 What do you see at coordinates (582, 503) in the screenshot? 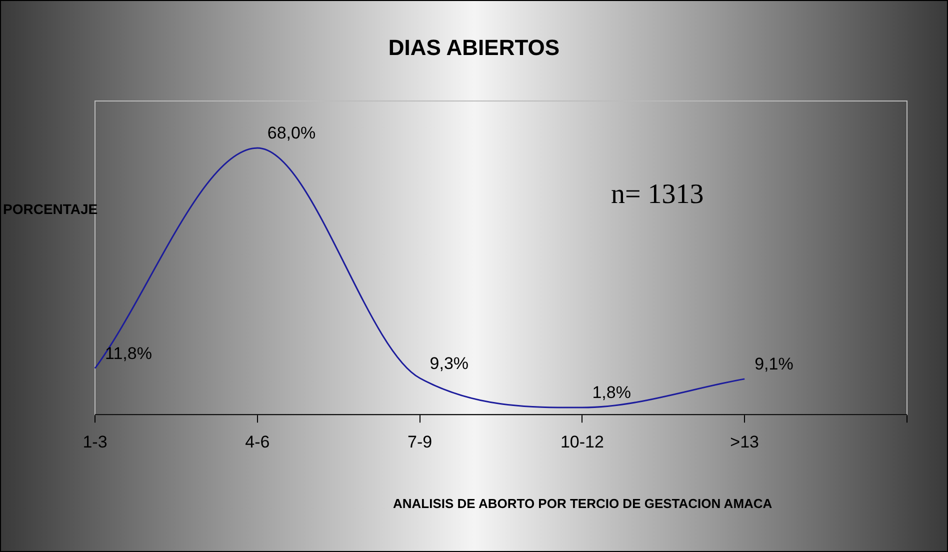
I see `x-axis-title: ANALISIS DE ABORTO POR TERCIO DE GESTACION AMACA` at bounding box center [582, 503].